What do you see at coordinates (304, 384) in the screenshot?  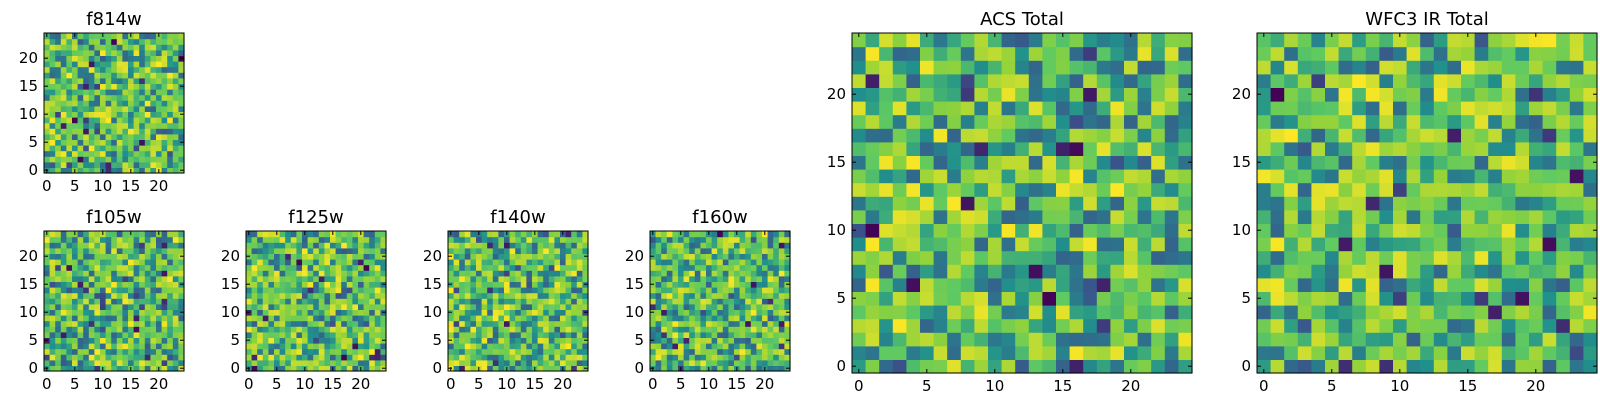 I see `x-tick-label: 10` at bounding box center [304, 384].